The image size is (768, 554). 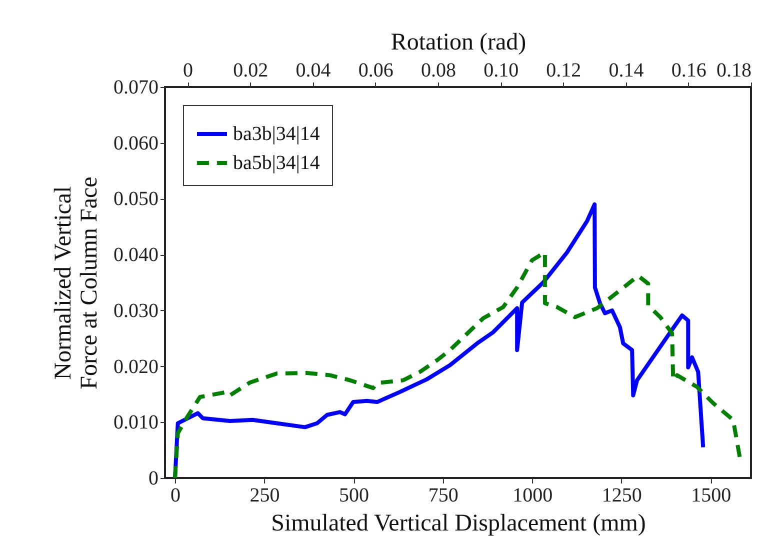 What do you see at coordinates (276, 163) in the screenshot?
I see `legend-label: ba5b|34|14` at bounding box center [276, 163].